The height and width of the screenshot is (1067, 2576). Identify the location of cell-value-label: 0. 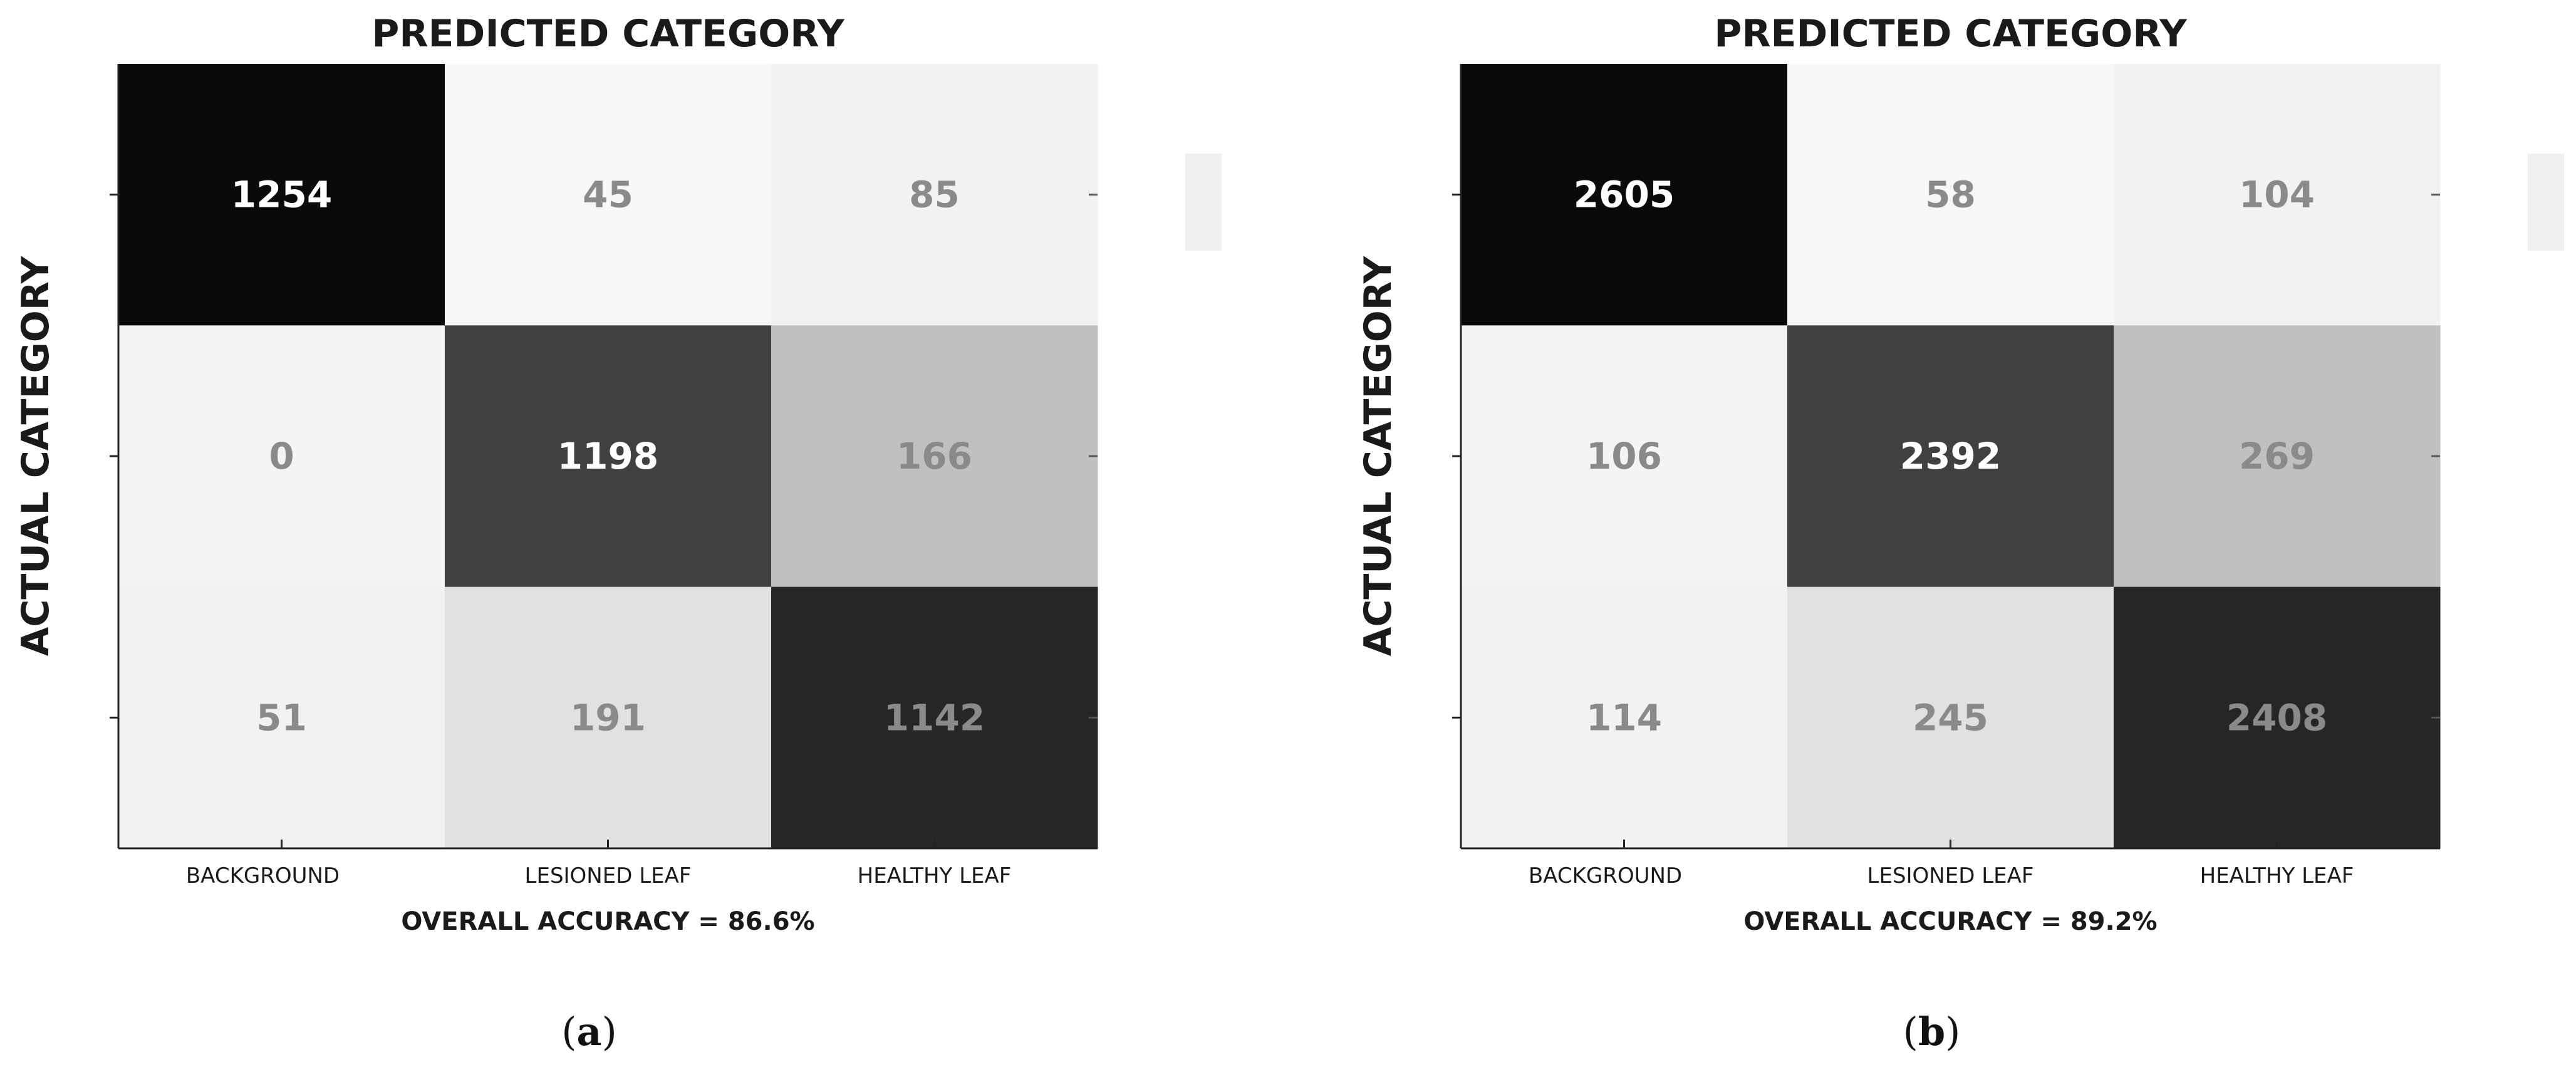
(281, 456).